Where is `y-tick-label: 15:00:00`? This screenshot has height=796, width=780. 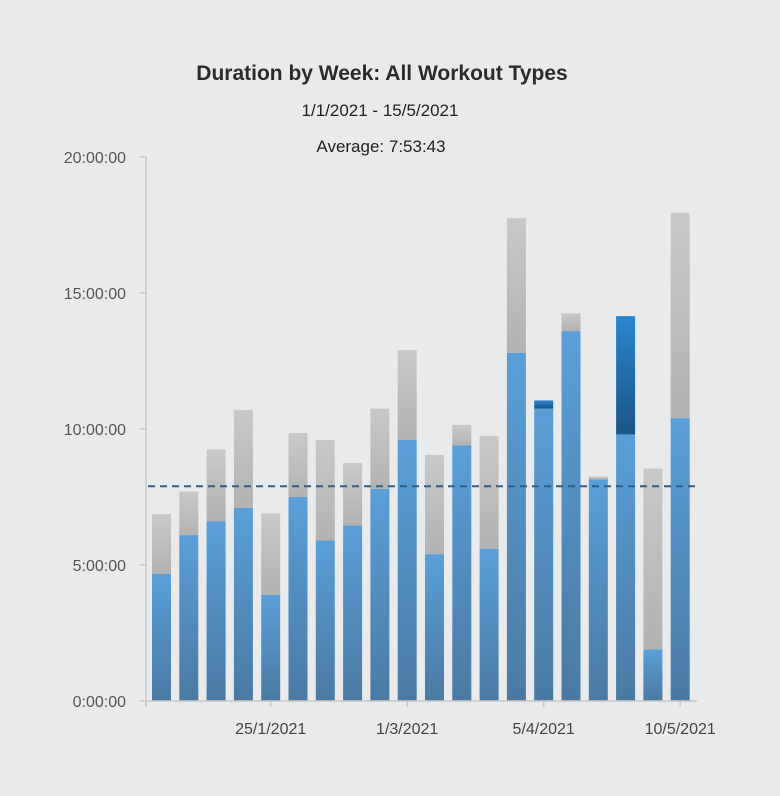 y-tick-label: 15:00:00 is located at coordinates (95, 294).